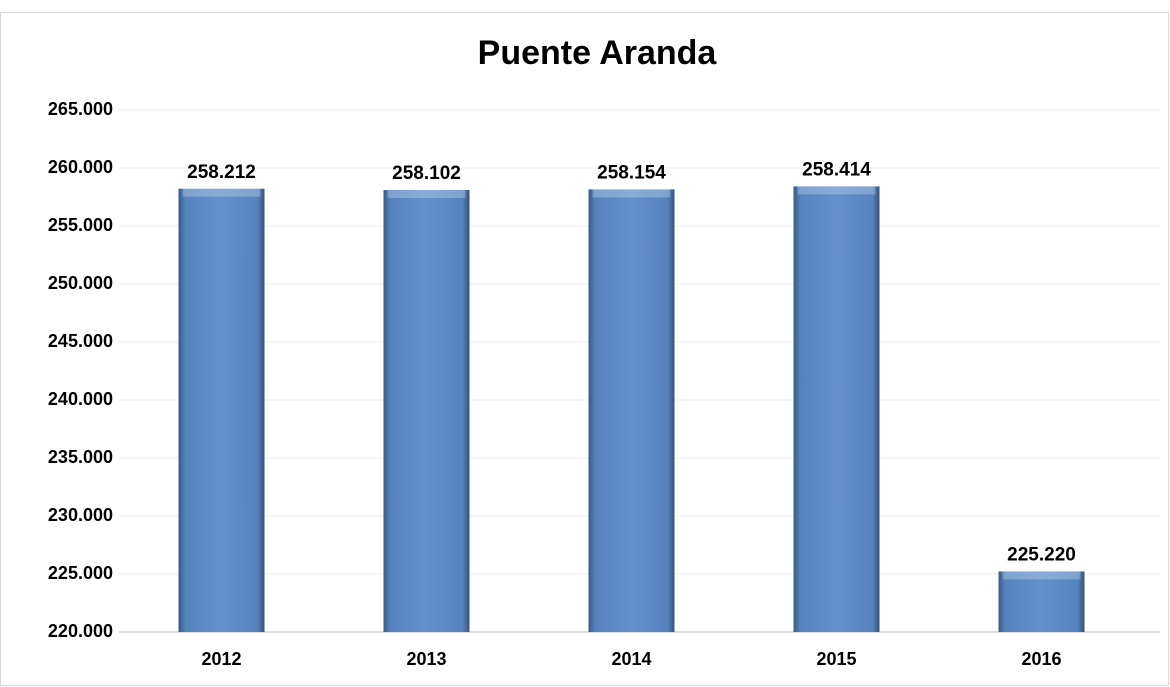  Describe the element at coordinates (80, 283) in the screenshot. I see `y-tick-label: 250.000` at that location.